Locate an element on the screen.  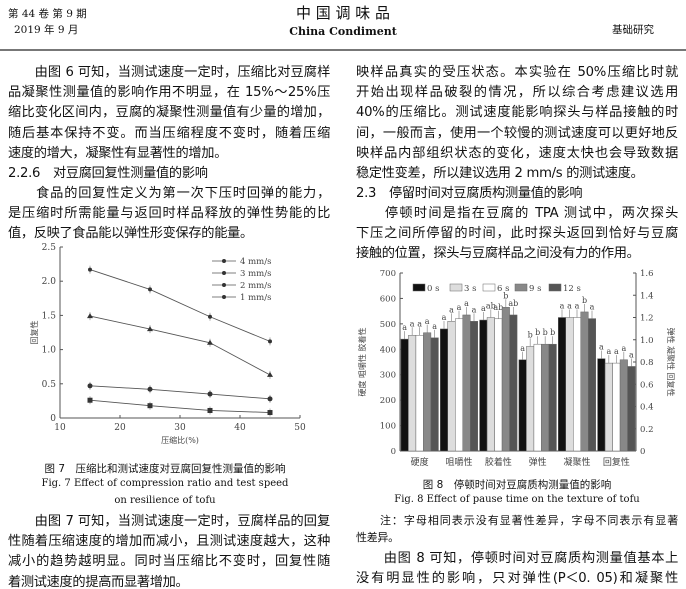
y-tick-label: 400 is located at coordinates (388, 350).